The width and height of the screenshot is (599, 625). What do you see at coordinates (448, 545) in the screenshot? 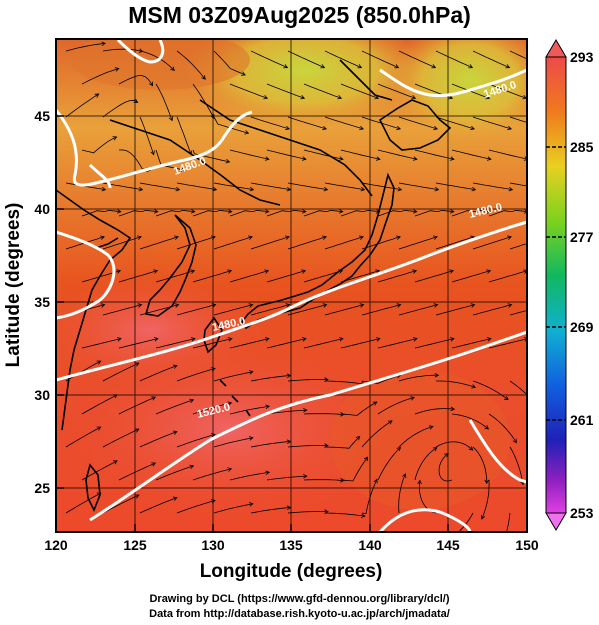
I see `x-tick-label: 145` at bounding box center [448, 545].